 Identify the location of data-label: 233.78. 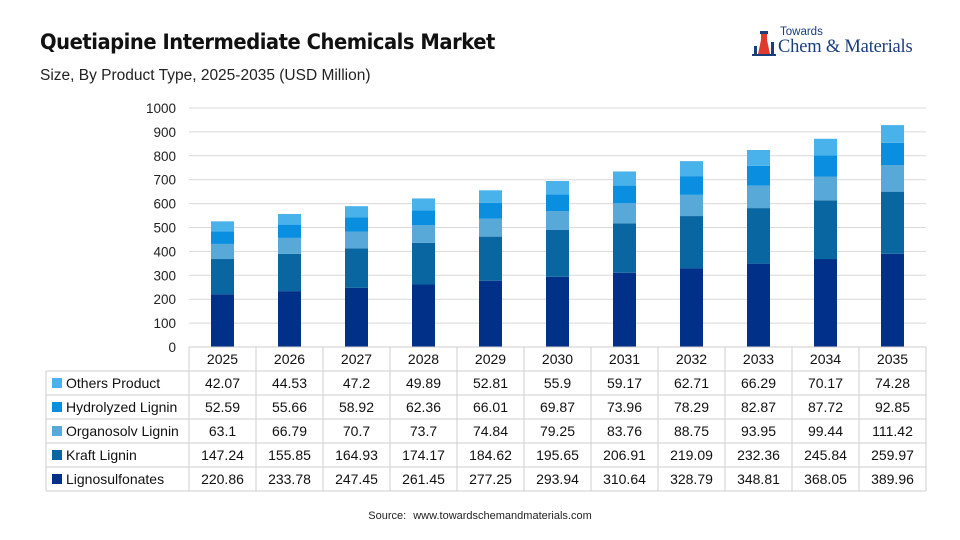
(289, 479).